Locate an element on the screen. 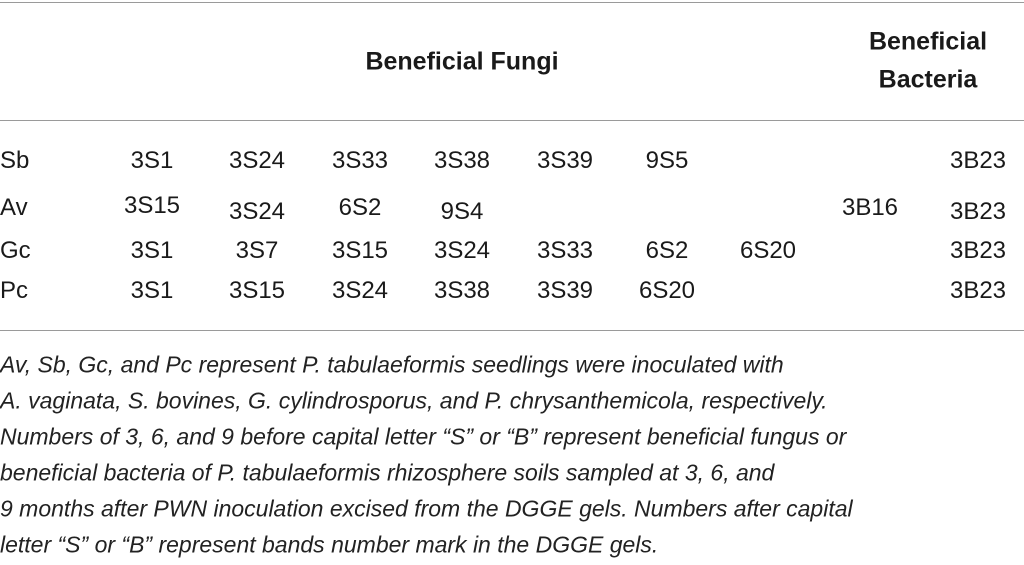 The image size is (1024, 565). top-rule is located at coordinates (512, 2).